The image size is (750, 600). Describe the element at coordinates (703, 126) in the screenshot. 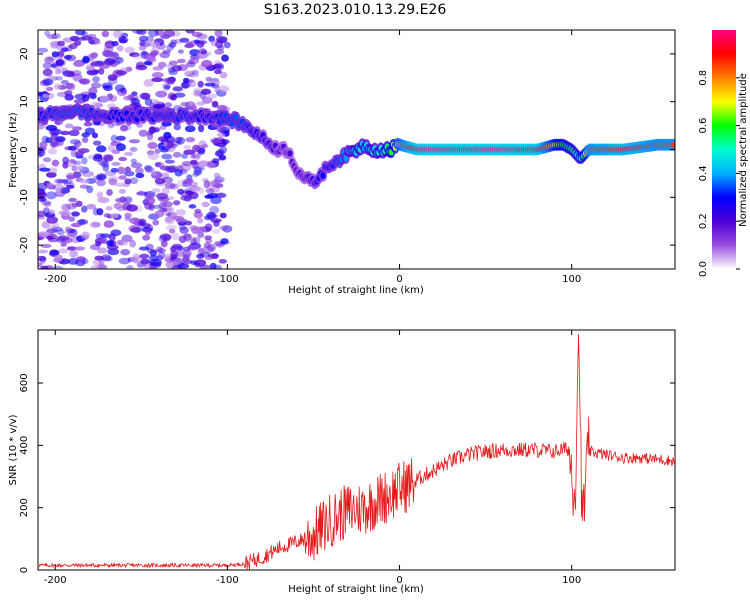

I see `colorbar-tick-label: 0.6` at that location.